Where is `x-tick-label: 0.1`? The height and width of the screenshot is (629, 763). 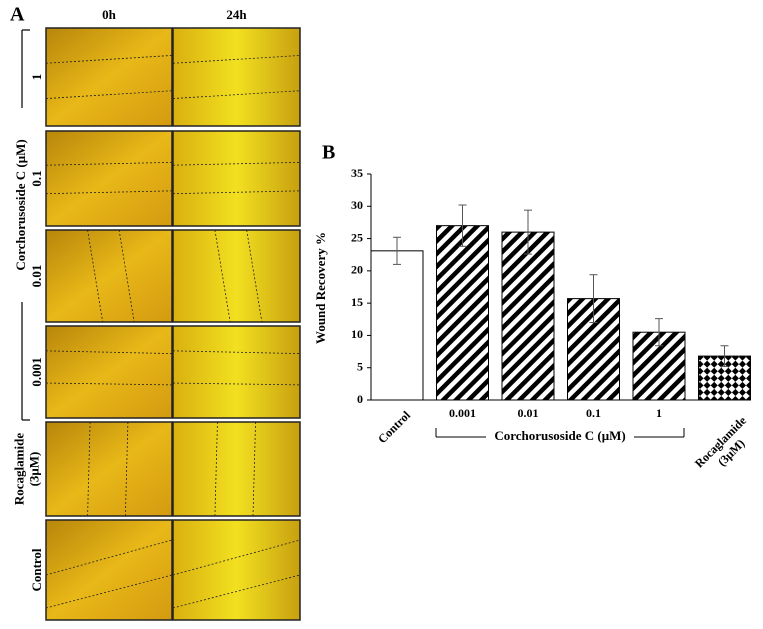 x-tick-label: 0.1 is located at coordinates (593, 413).